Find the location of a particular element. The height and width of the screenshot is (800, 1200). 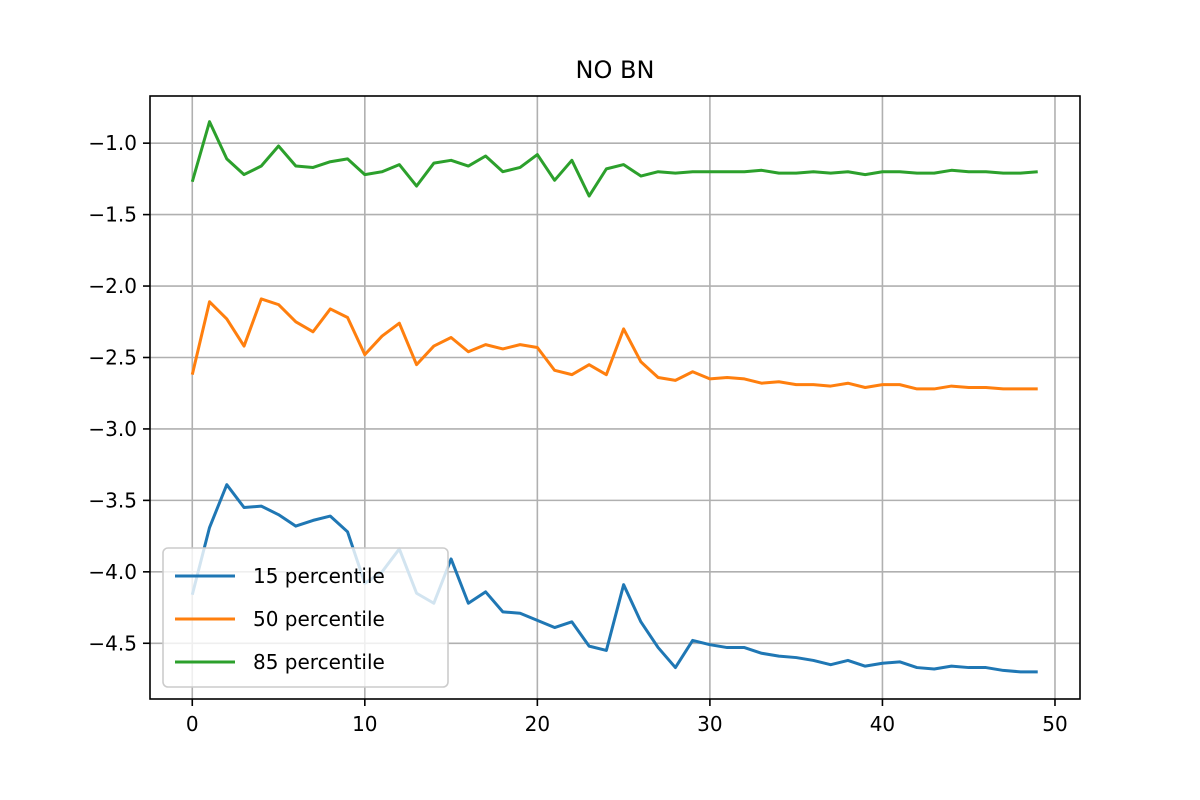

y-tick-label: −3.0 is located at coordinates (112, 429).